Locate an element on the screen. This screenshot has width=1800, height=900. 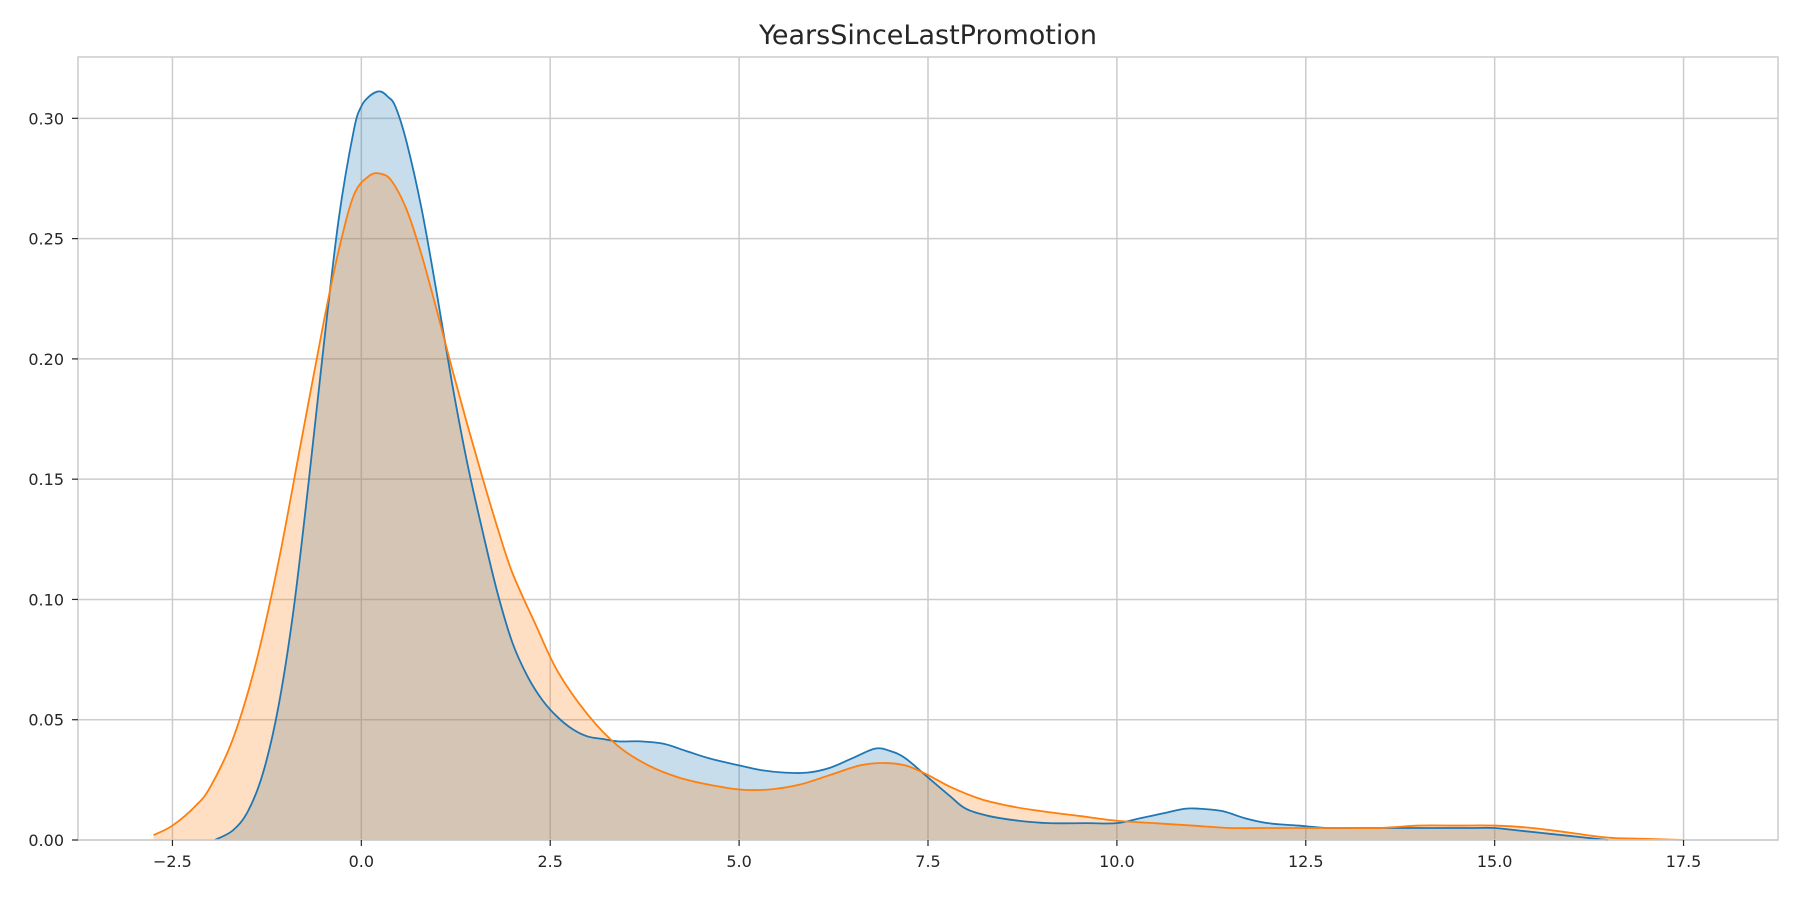
x-tick-label: 5.0 is located at coordinates (738, 861).